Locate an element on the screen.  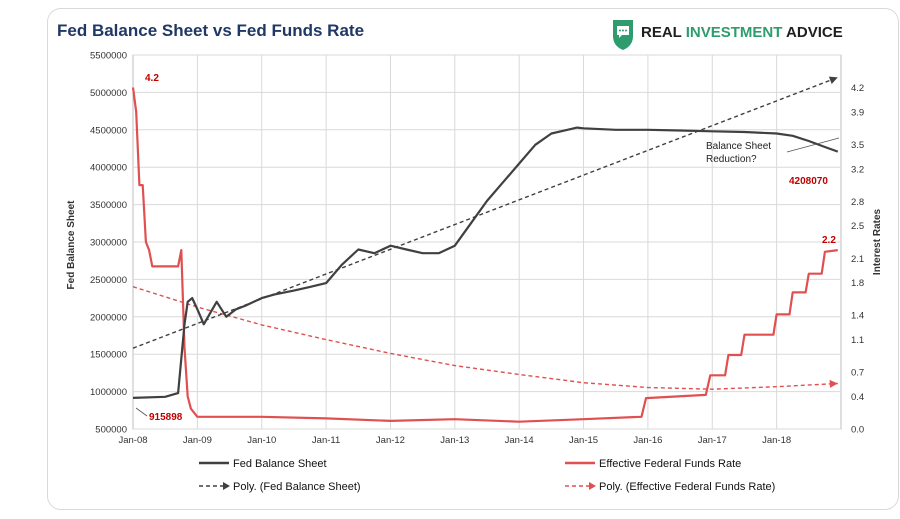
brand-name: REAL INVESTMENT ADVICE is located at coordinates (742, 32).